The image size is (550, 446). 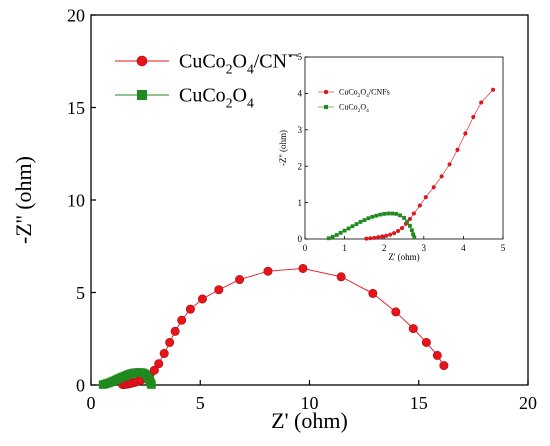 I want to click on inset-series-cuco2o4, so click(x=371, y=226).